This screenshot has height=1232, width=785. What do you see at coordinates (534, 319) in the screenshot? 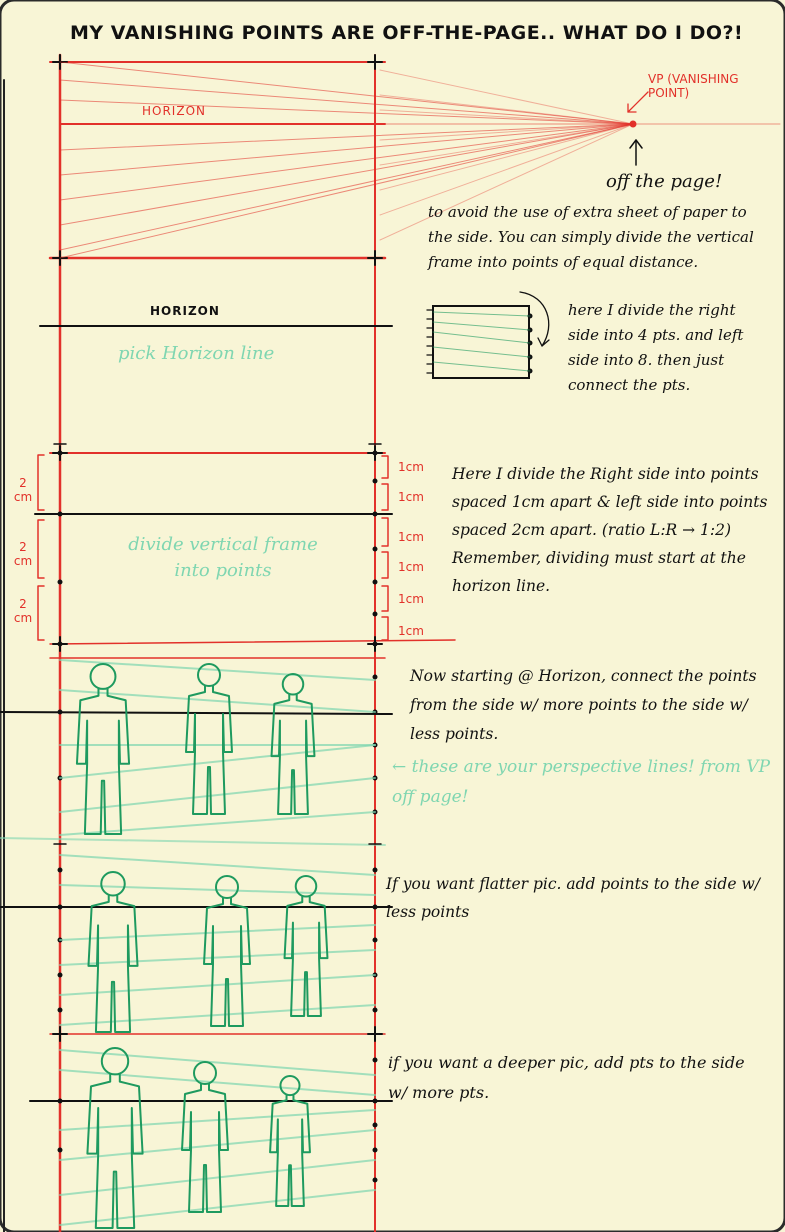
I see `inset-pointer-curve` at bounding box center [534, 319].